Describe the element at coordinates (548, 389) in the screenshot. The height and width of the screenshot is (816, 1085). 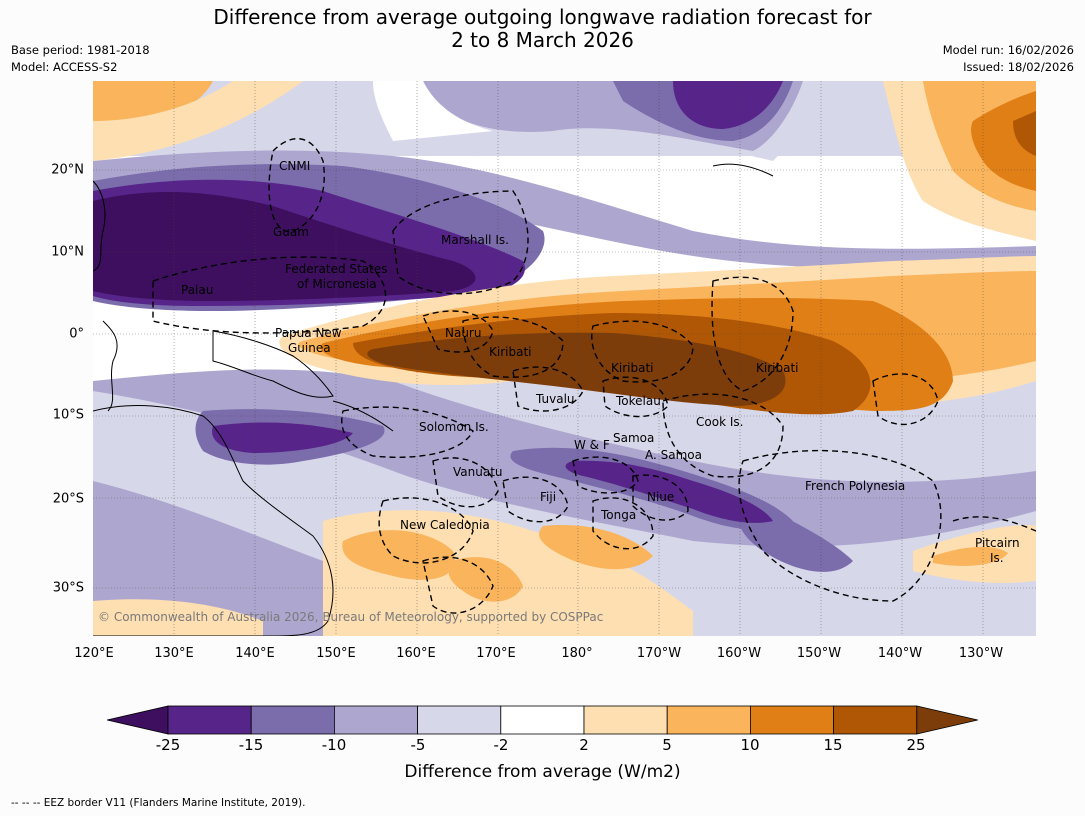
I see `eez-tuvalu` at that location.